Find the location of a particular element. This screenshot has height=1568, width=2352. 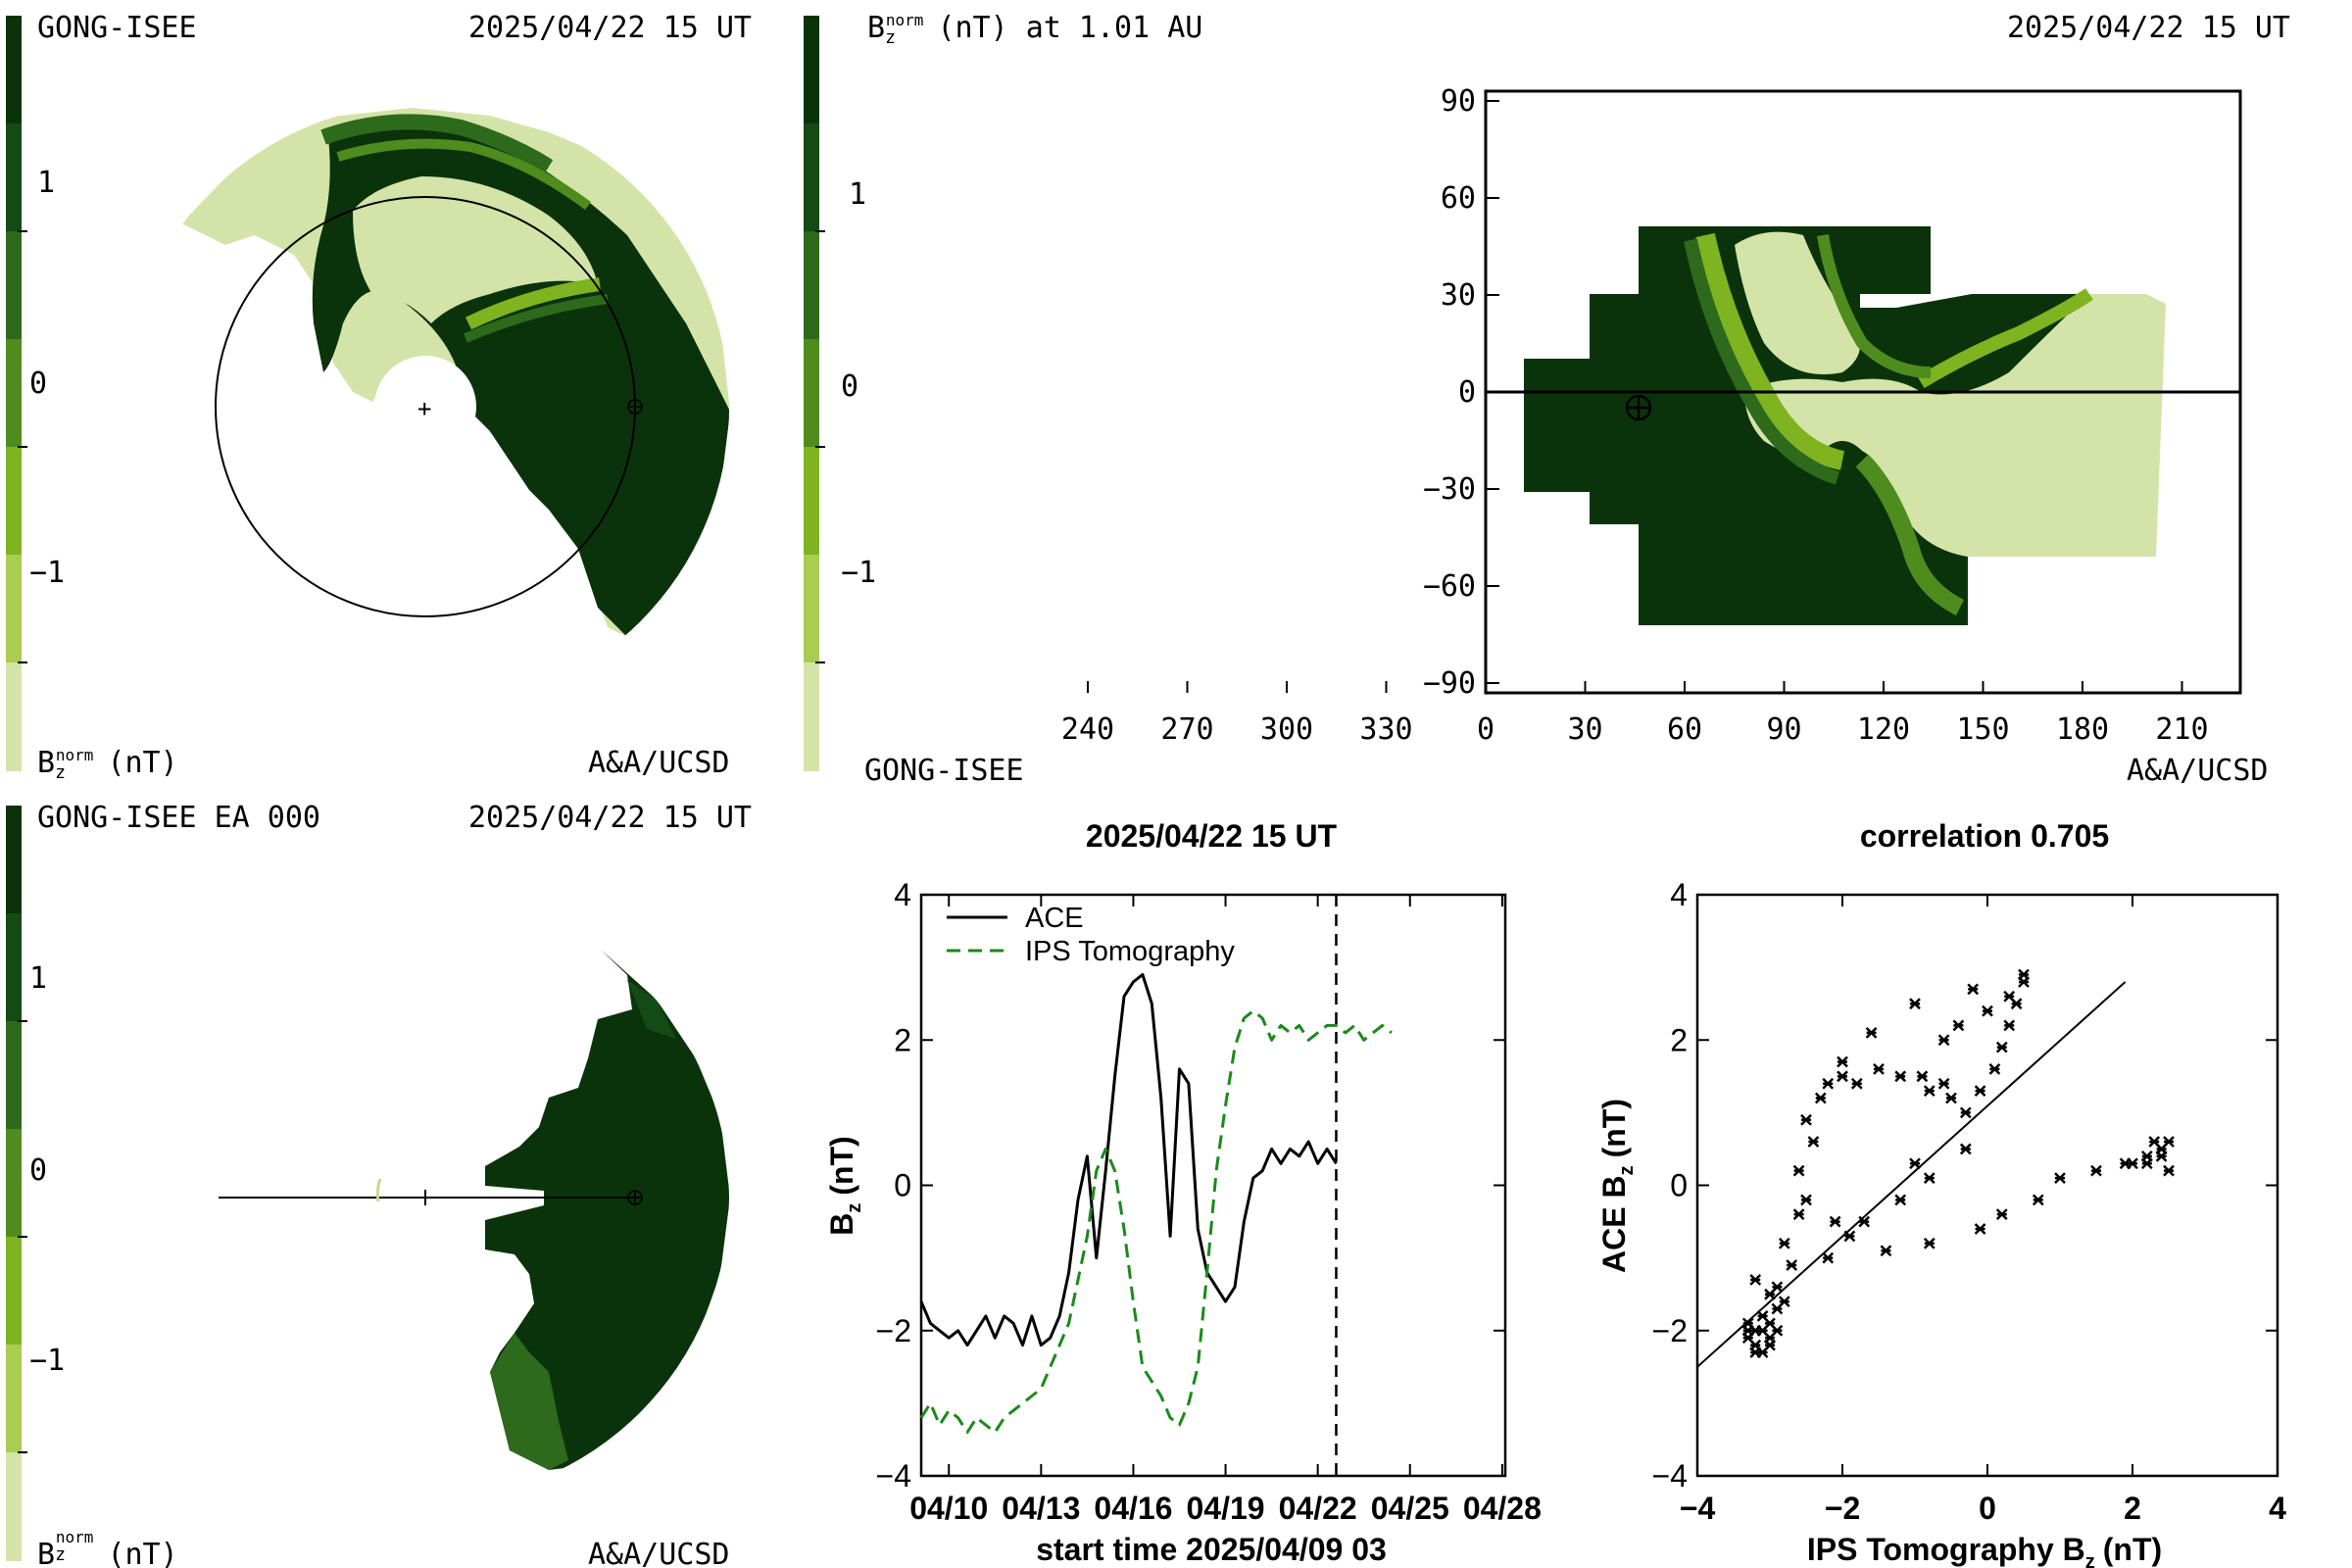

sc-ytick-label: −4 is located at coordinates (1670, 1476).